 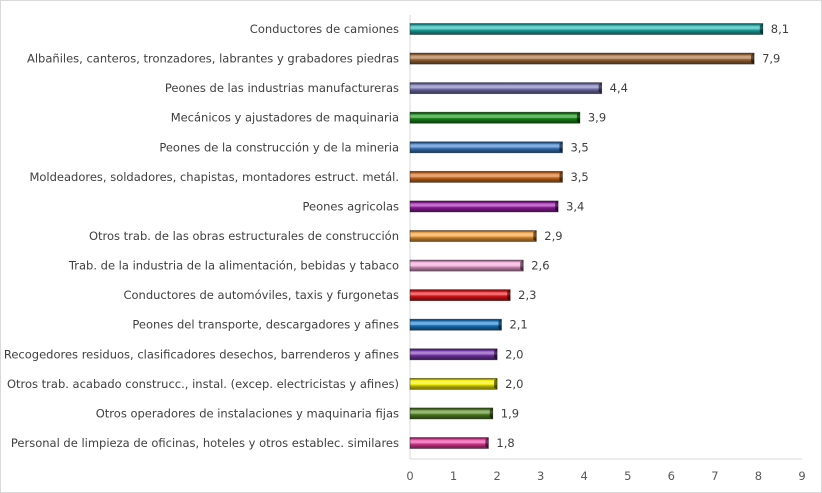 I want to click on x-tick-label: 5, so click(x=627, y=476).